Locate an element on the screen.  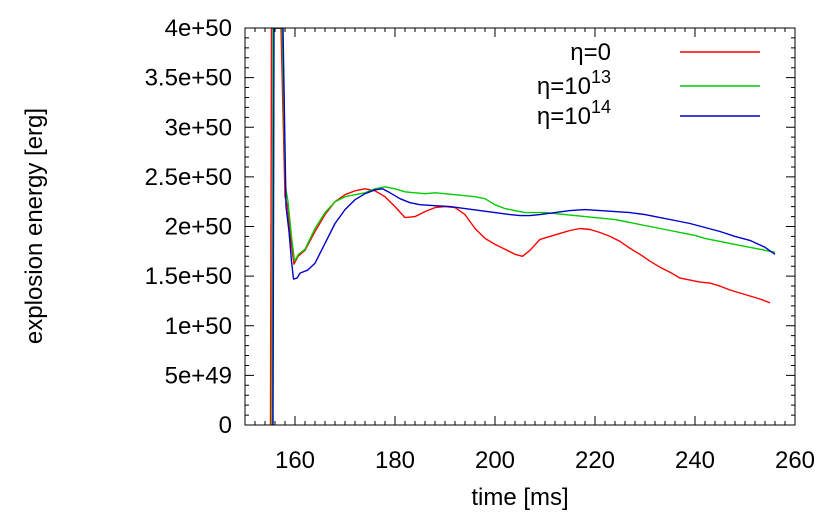
x-tick-label: 220 is located at coordinates (595, 460).